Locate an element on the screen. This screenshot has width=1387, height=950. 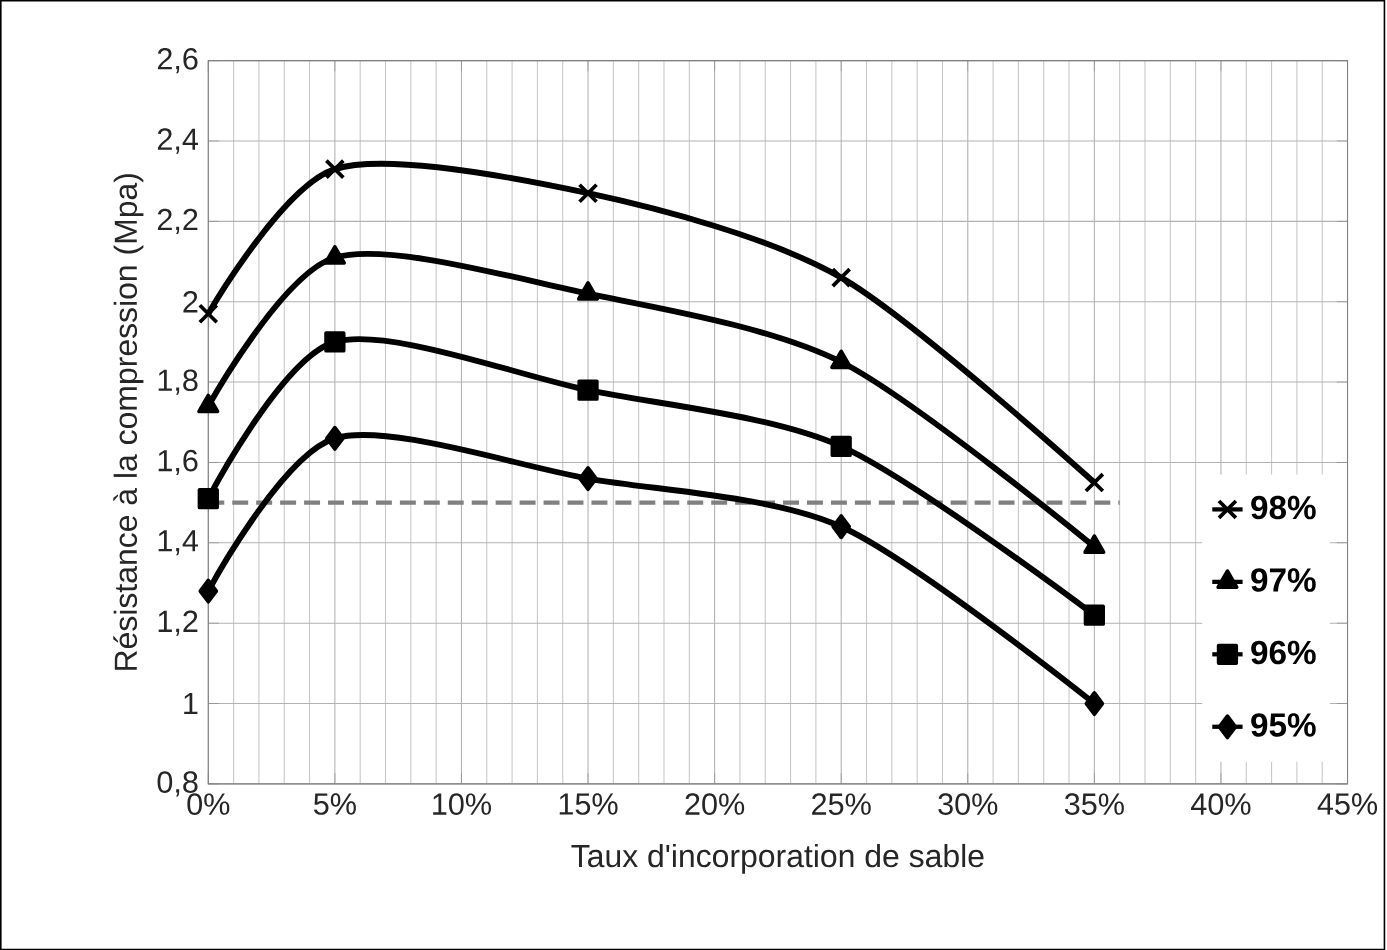
y-tick-label: 1,8 is located at coordinates (178, 382).